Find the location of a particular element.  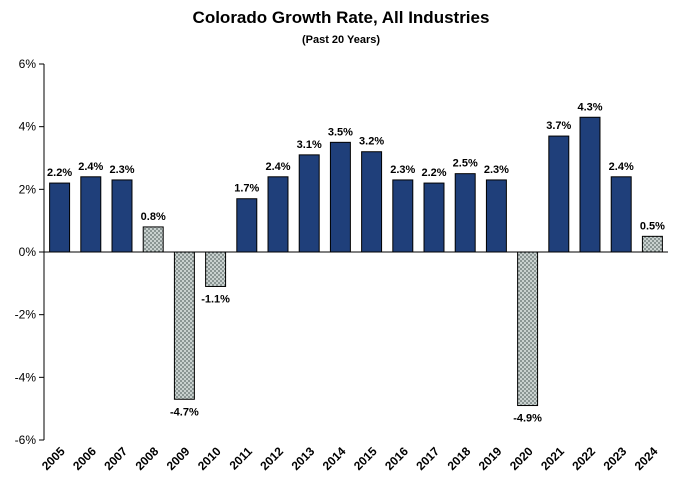

x-tick-label-2013: 2013 is located at coordinates (303, 458).